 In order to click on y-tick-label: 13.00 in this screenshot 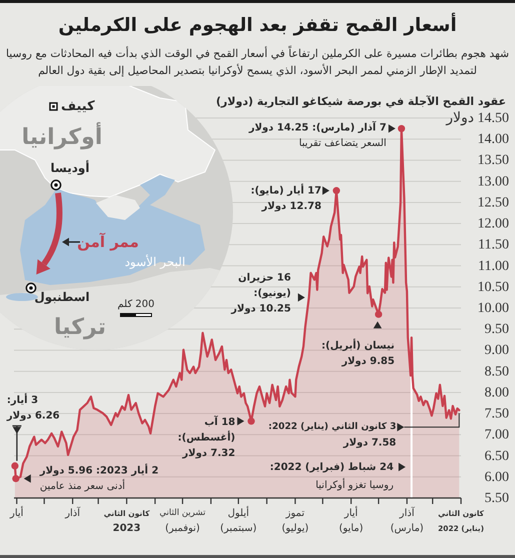, I will do `click(493, 181)`.